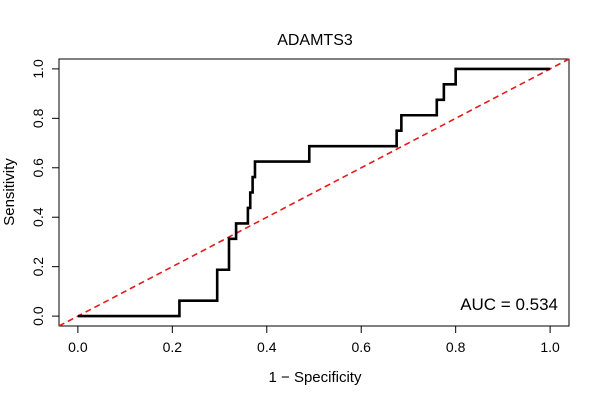 The image size is (600, 400). Describe the element at coordinates (361, 347) in the screenshot. I see `x-tick-label: 0.6` at that location.